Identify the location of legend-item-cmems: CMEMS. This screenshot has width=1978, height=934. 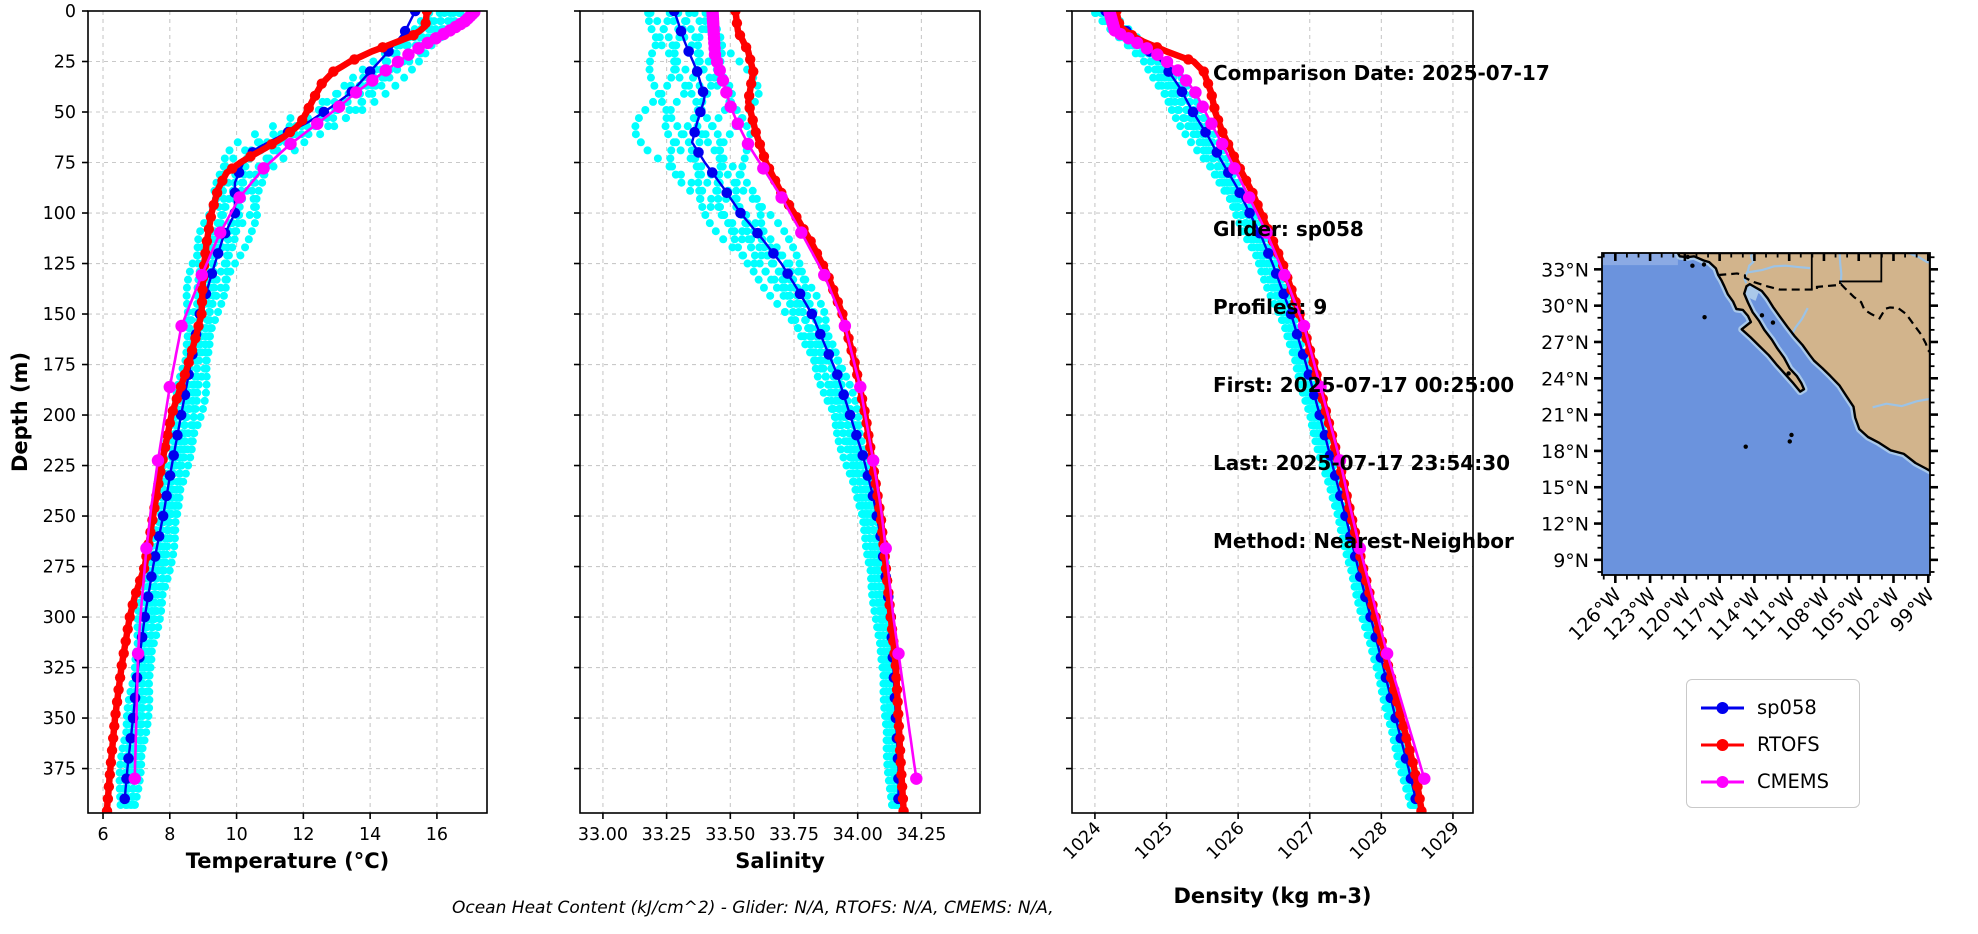
(1773, 781).